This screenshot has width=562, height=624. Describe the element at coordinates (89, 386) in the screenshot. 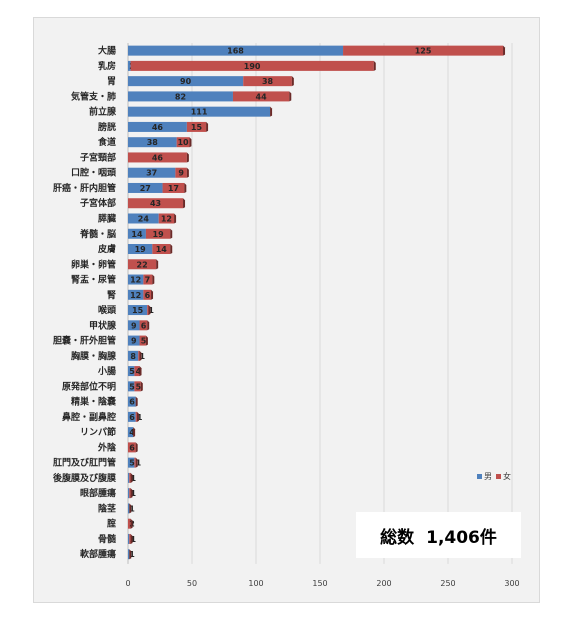

I see `category-label: 原発部位不明` at that location.